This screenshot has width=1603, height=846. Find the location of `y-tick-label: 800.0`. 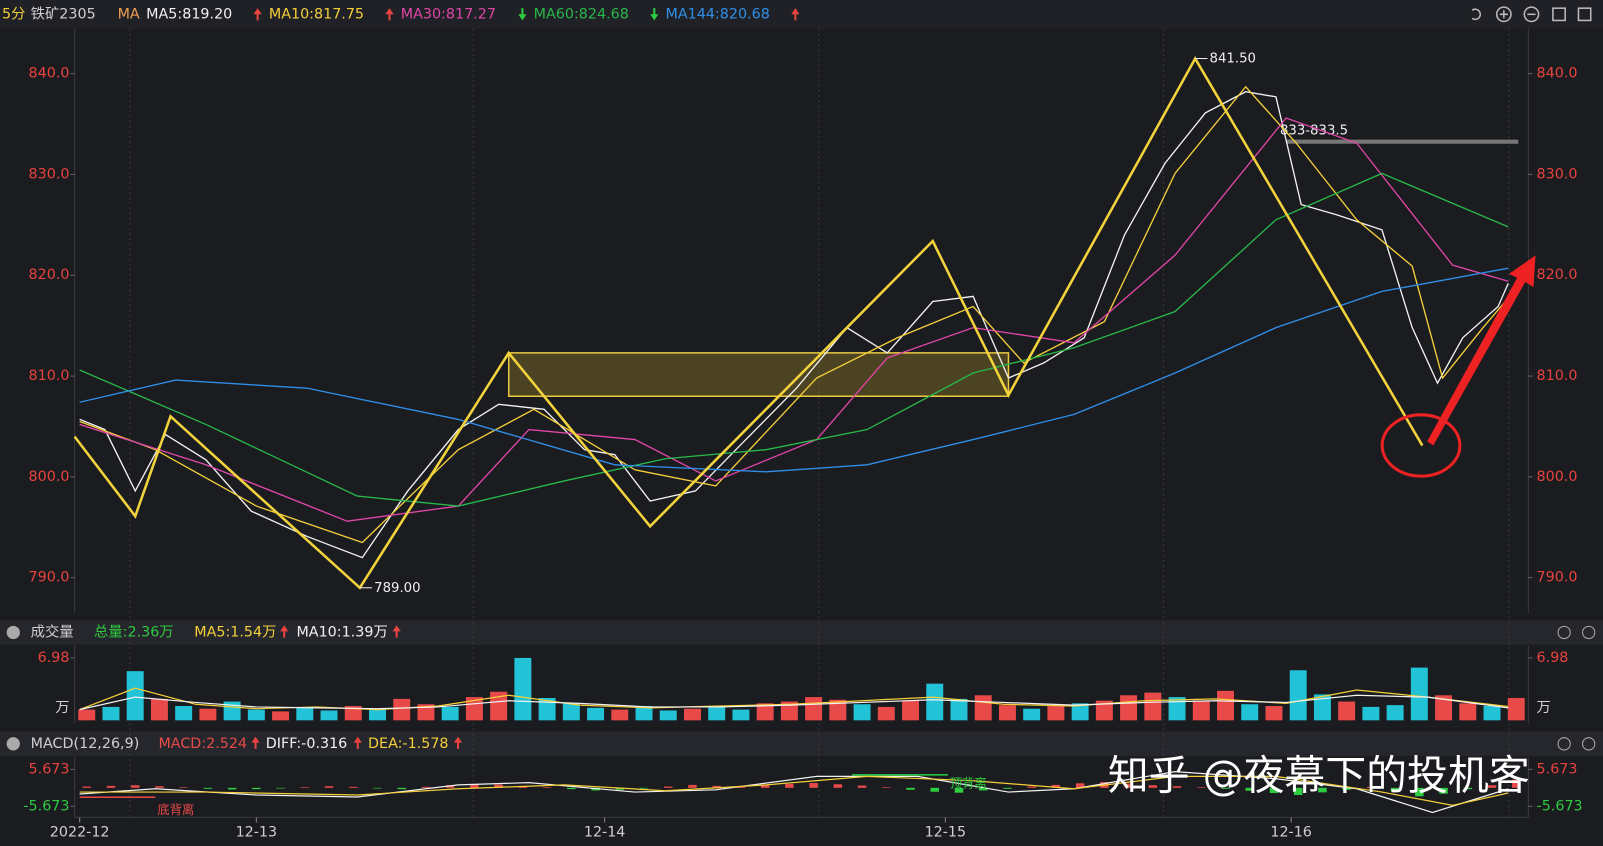

y-tick-label: 800.0 is located at coordinates (49, 477).